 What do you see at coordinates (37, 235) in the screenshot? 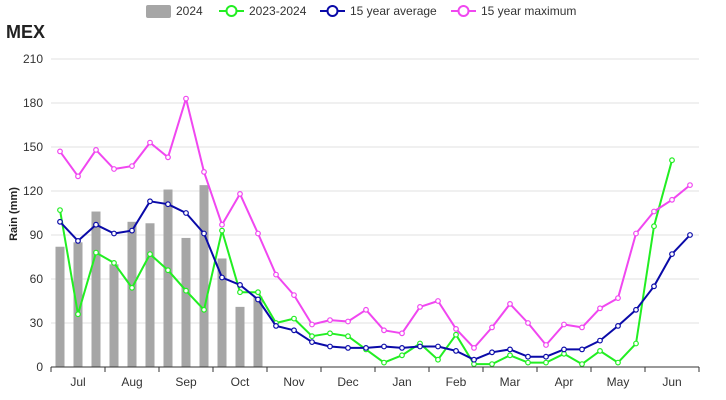
I see `y-tick-label: 90` at bounding box center [37, 235].